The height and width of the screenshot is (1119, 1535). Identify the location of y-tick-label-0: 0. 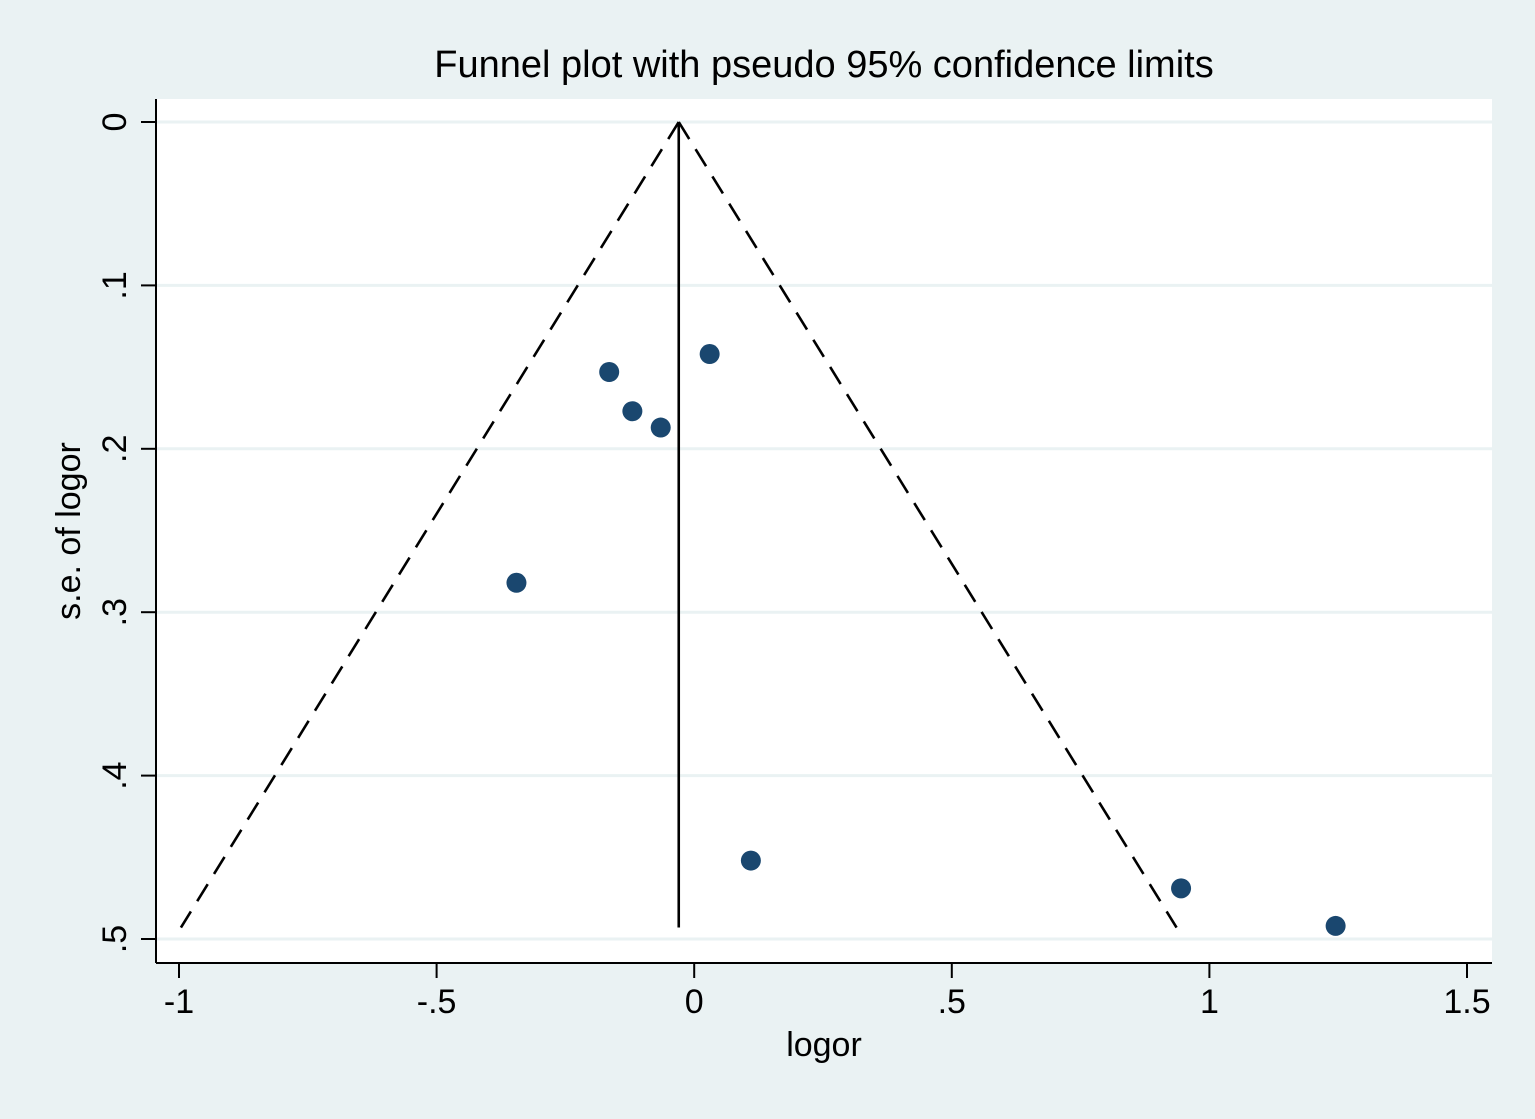
(115, 122).